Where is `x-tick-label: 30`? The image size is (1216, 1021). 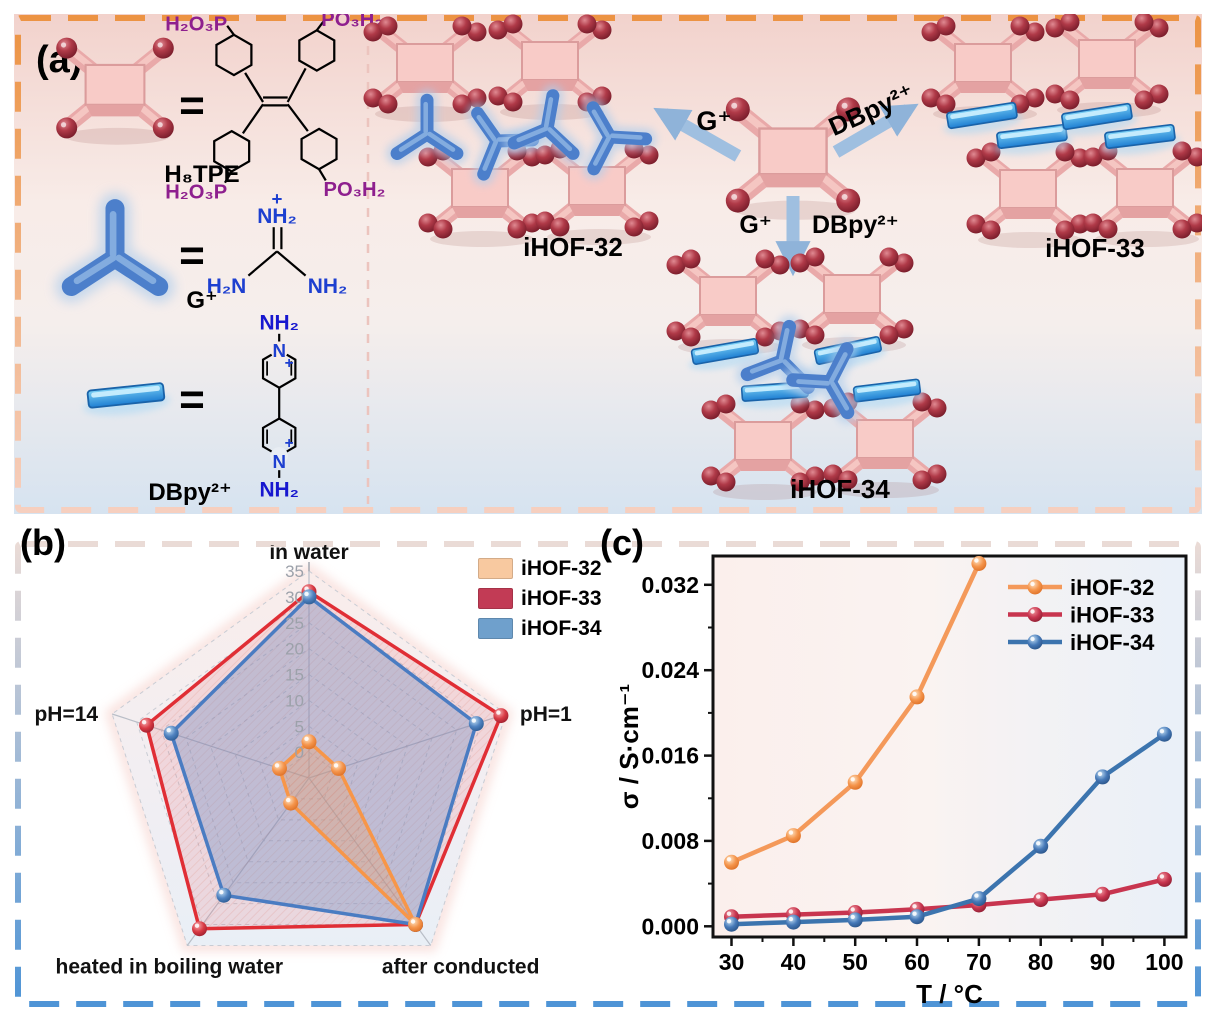
x-tick-label: 30 is located at coordinates (732, 962).